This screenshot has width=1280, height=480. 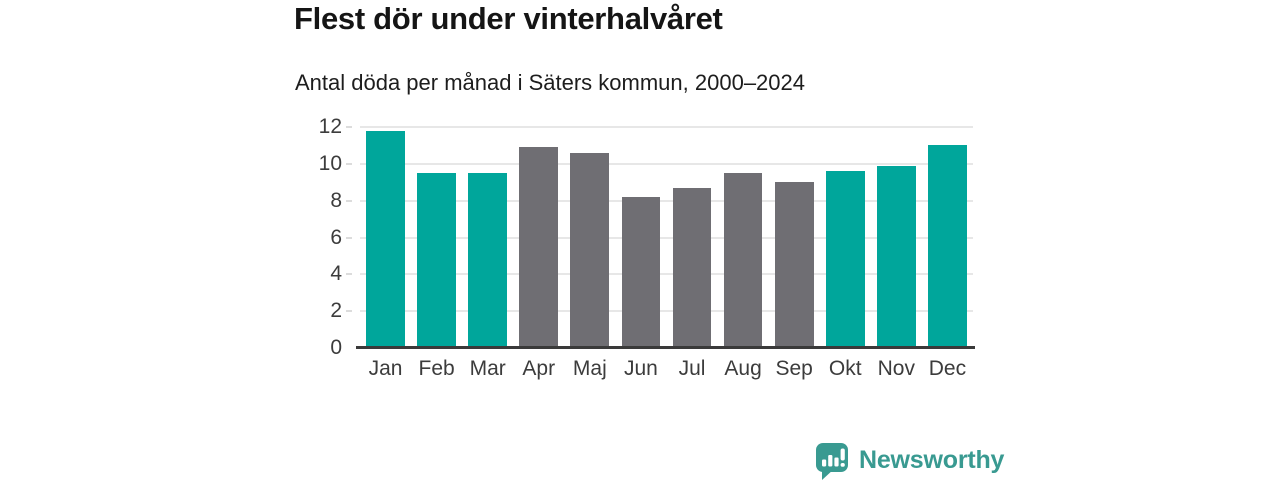 I want to click on bar-slot-mar, so click(x=487, y=237).